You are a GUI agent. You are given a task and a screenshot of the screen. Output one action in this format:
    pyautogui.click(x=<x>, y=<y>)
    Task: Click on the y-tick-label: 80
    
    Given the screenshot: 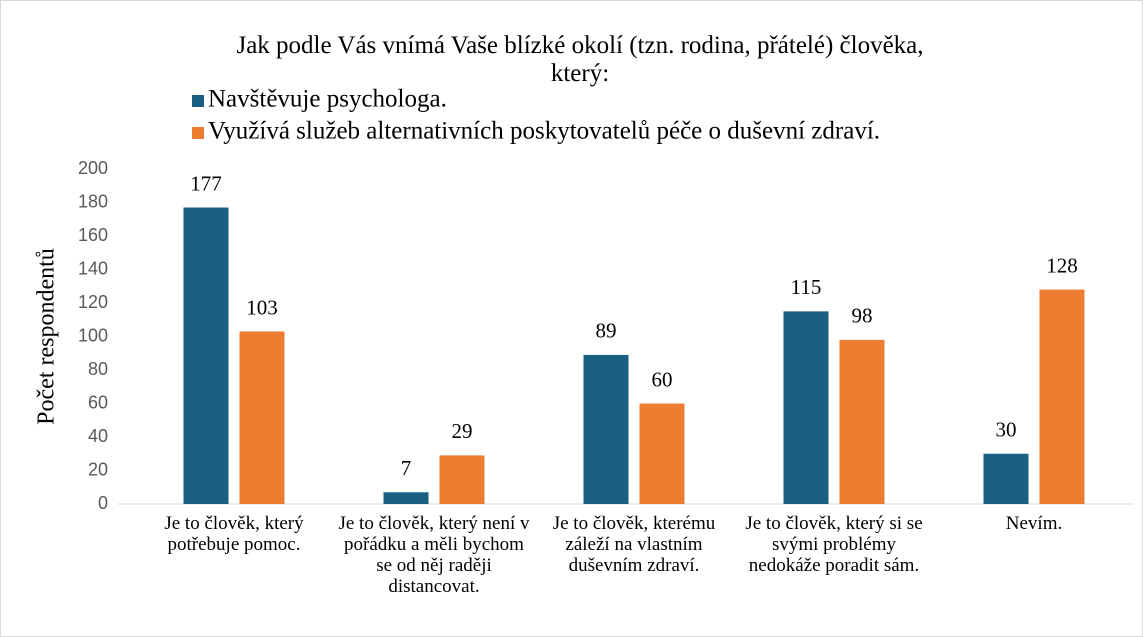 What is the action you would take?
    pyautogui.click(x=98, y=369)
    